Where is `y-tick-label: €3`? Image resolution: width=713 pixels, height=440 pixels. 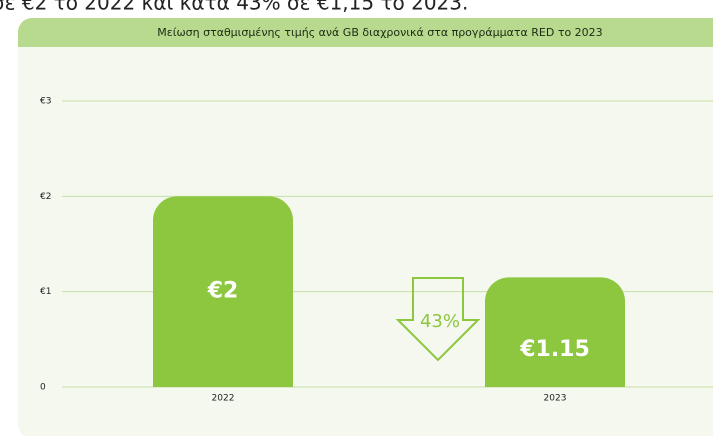 y-tick-label: €3 is located at coordinates (45, 102).